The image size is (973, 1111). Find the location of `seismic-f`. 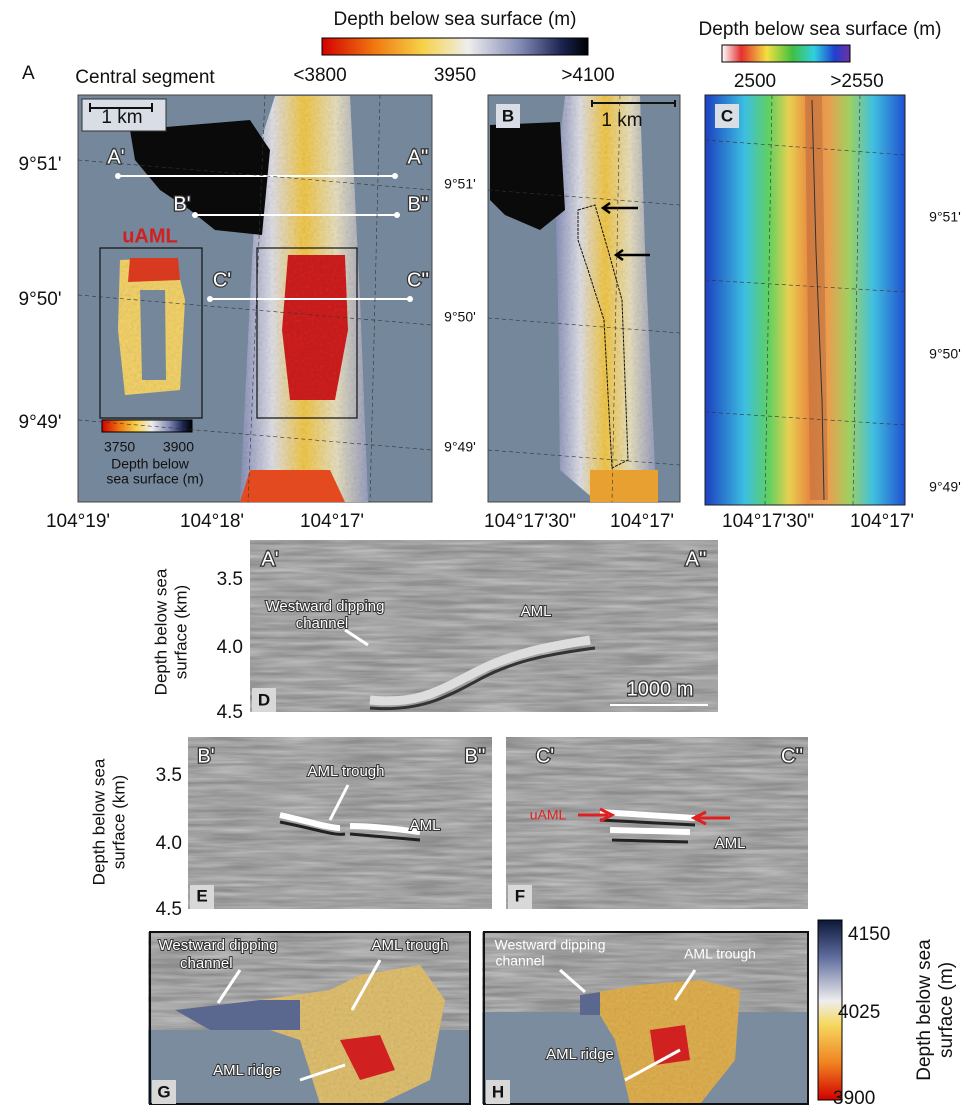

seismic-f is located at coordinates (657, 823).